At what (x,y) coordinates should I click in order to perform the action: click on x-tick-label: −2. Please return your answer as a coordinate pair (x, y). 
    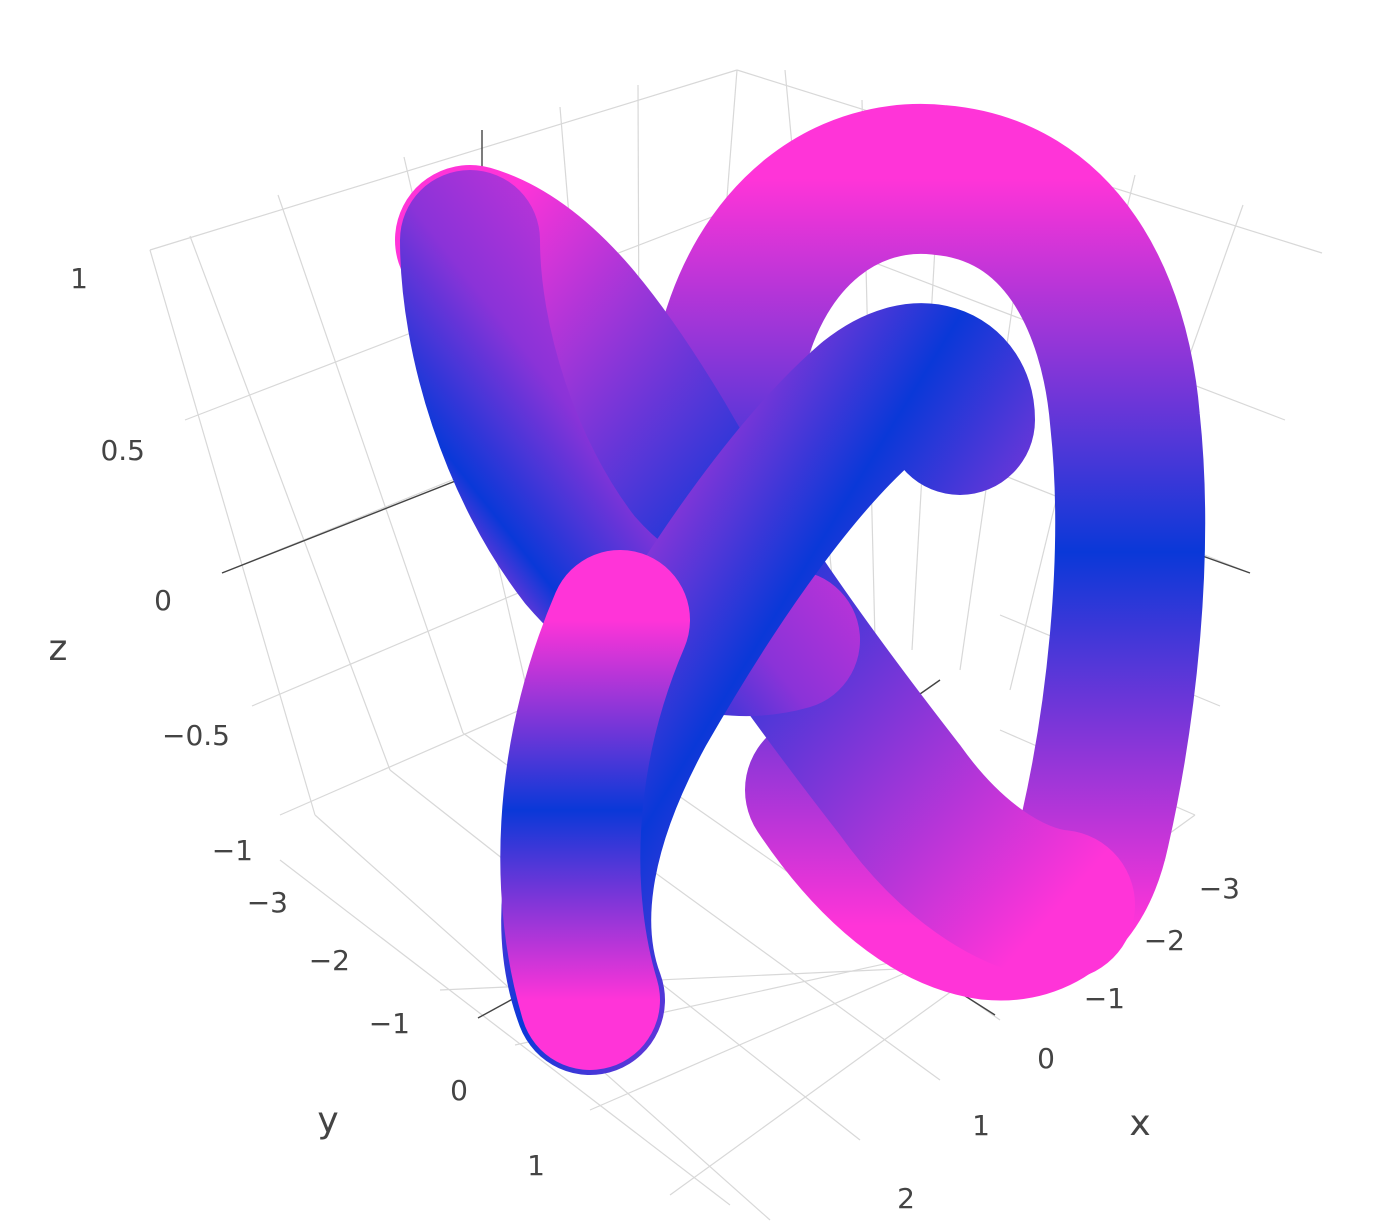
    Looking at the image, I should click on (1164, 940).